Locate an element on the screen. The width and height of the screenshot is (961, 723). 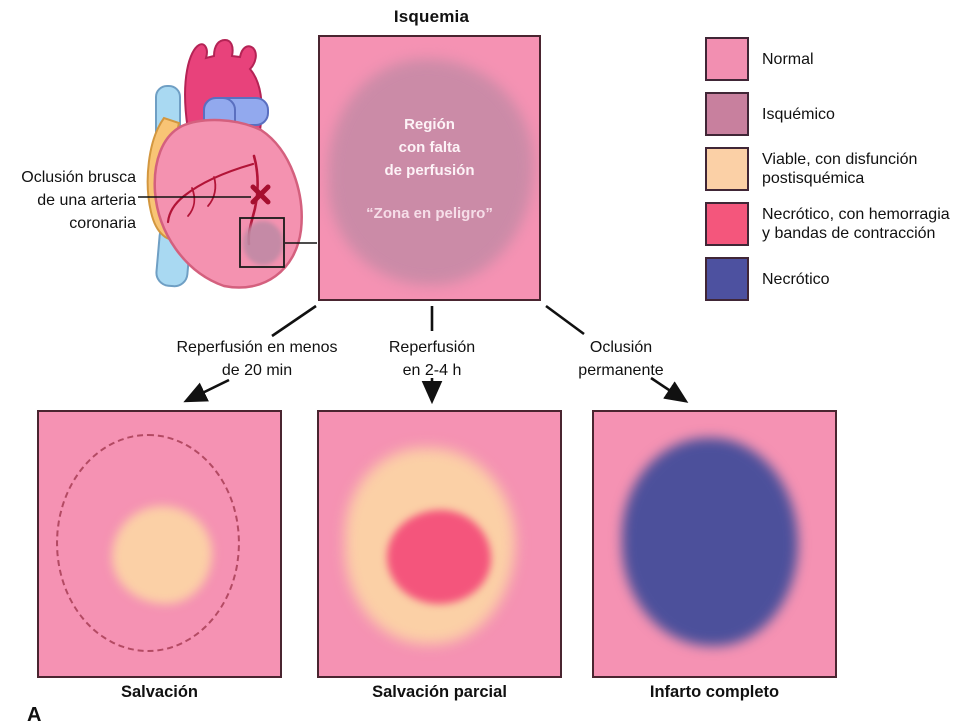
branch3-line2: permanente is located at coordinates (621, 370).